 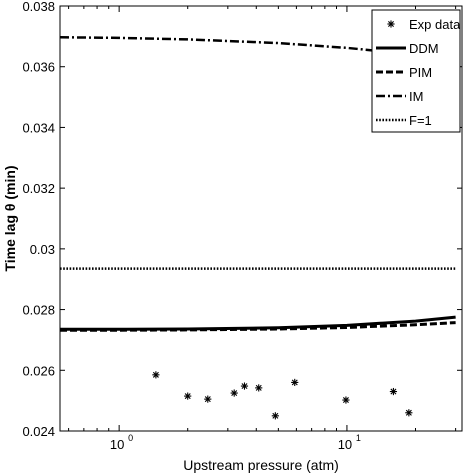 I want to click on legend-item: DDM, so click(x=407, y=48).